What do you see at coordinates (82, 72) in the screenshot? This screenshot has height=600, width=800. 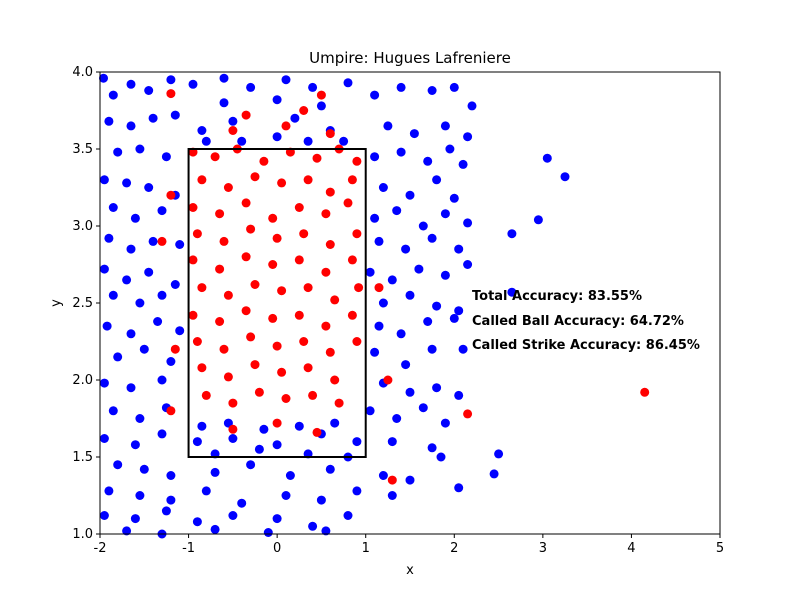 I see `y-tick-label: 4.0` at bounding box center [82, 72].